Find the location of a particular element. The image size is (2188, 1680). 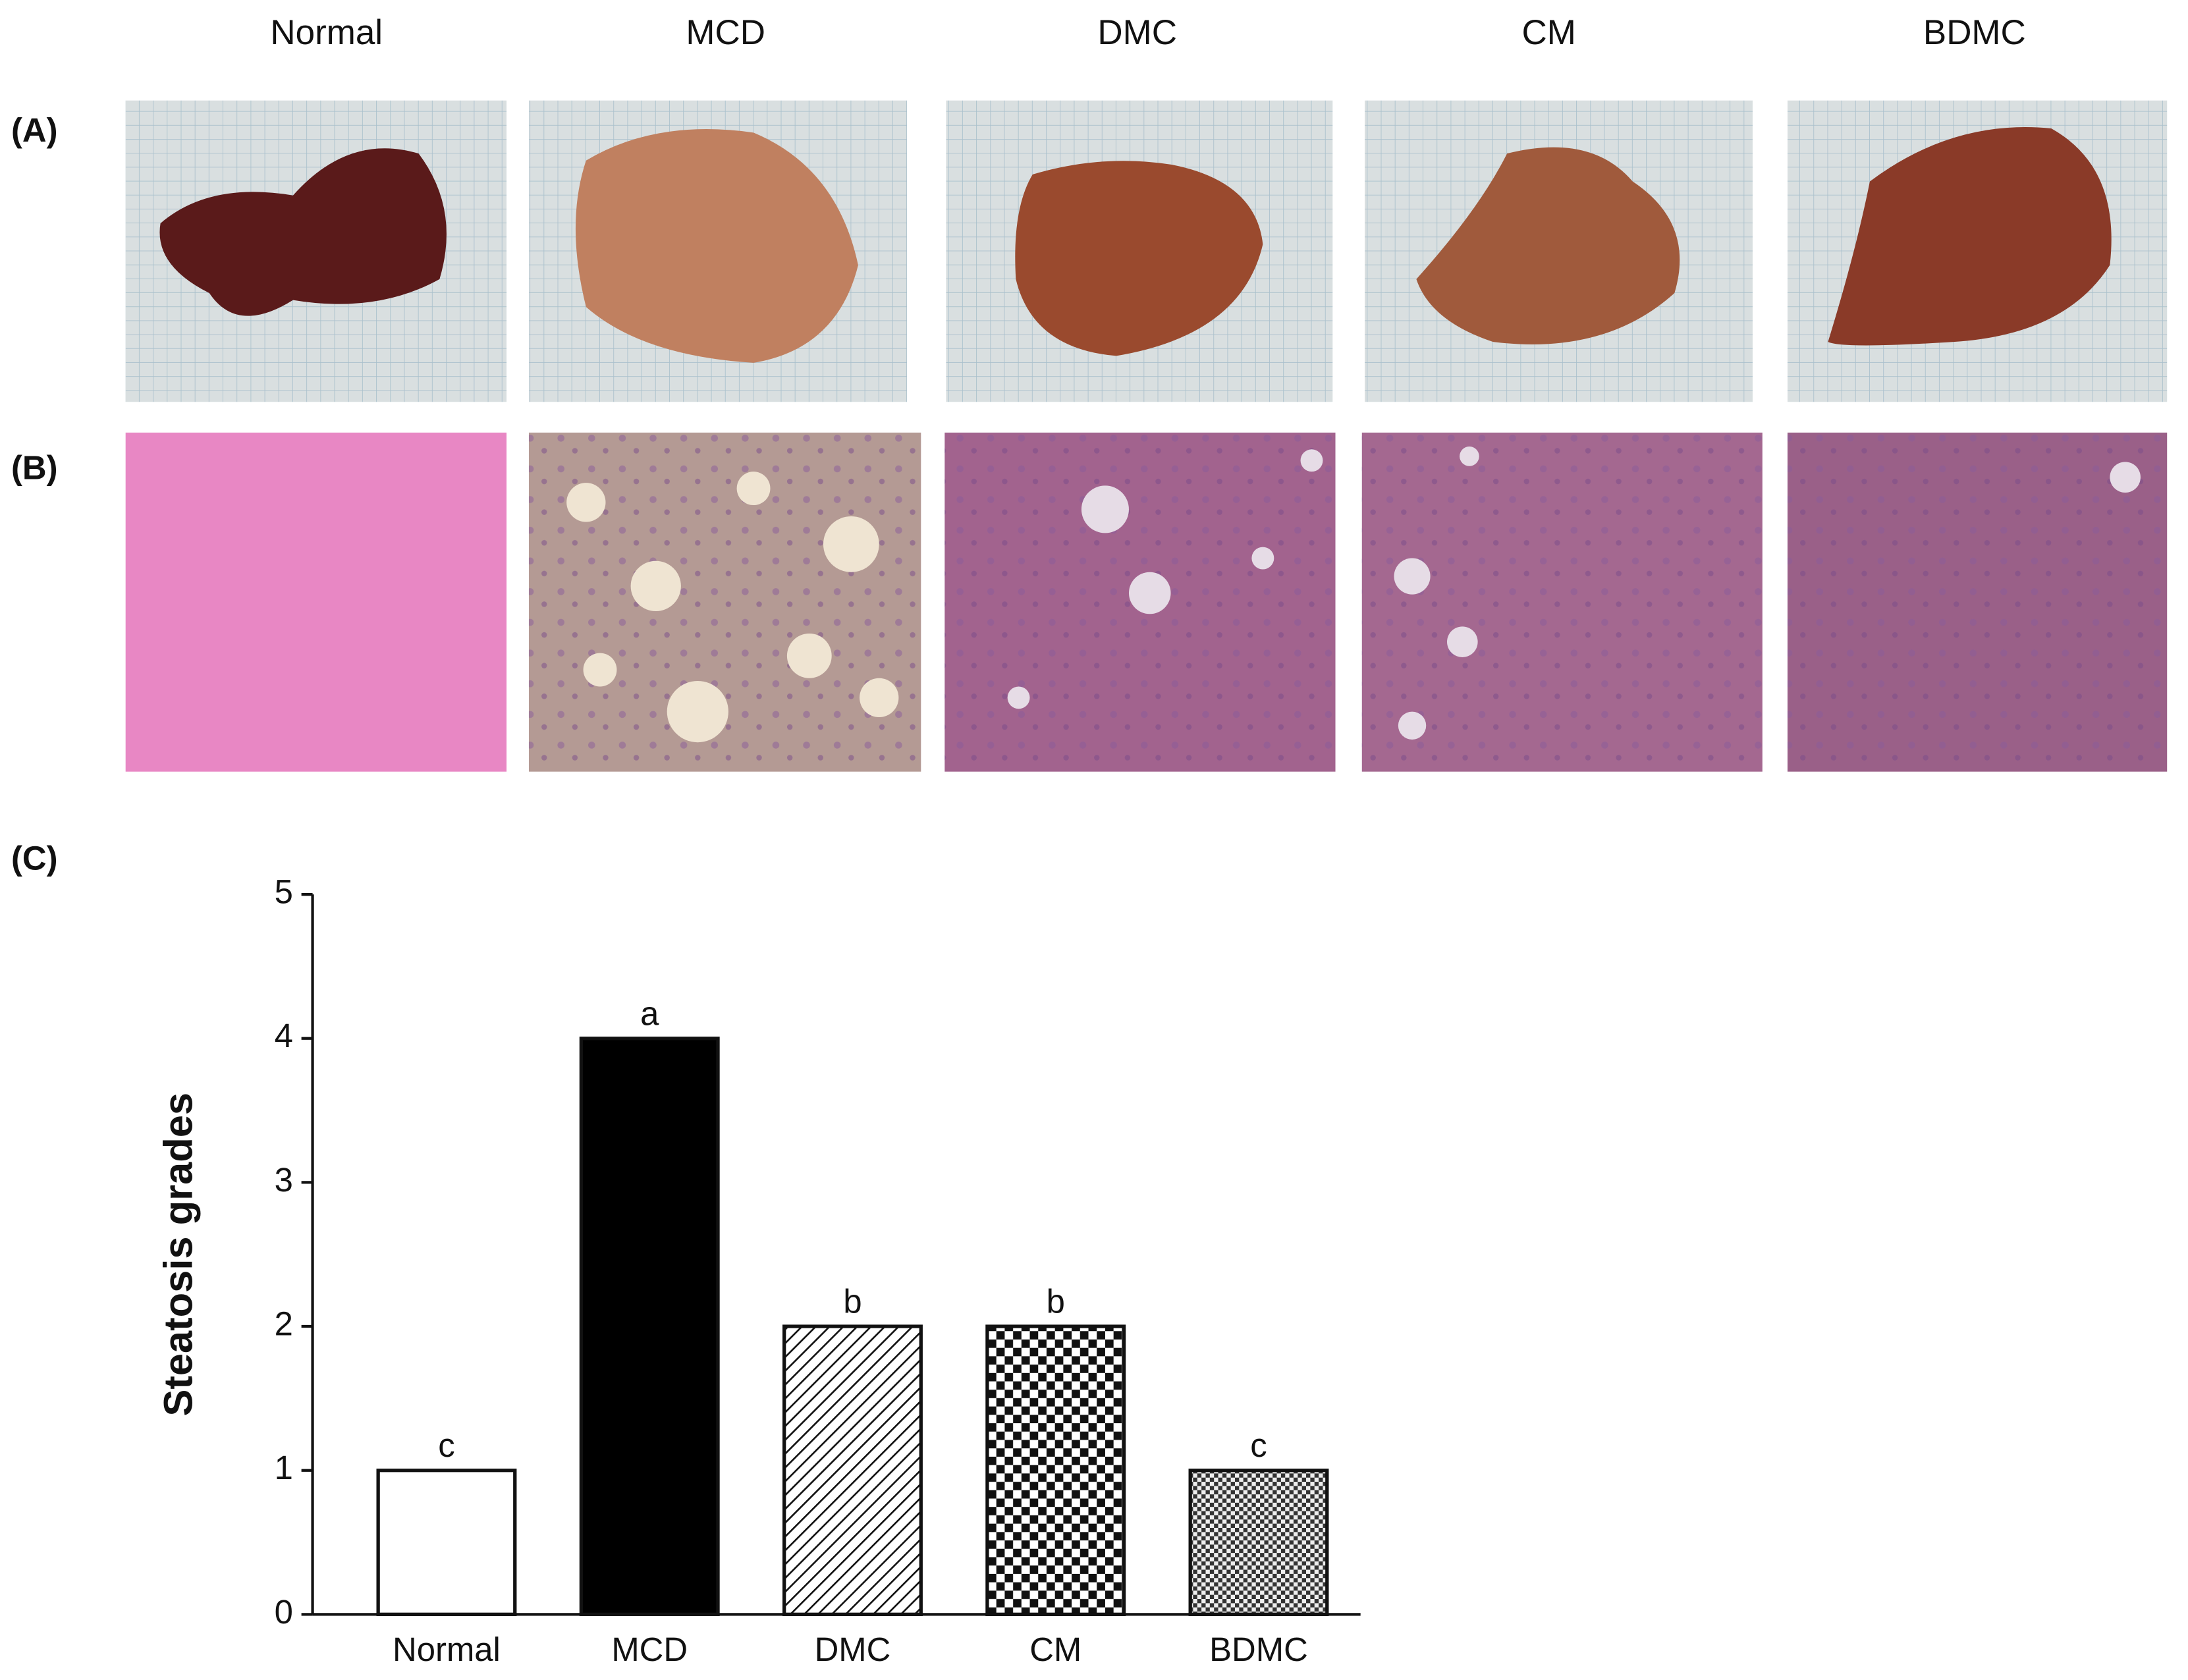

y-tick-label: 0 is located at coordinates (284, 1612).